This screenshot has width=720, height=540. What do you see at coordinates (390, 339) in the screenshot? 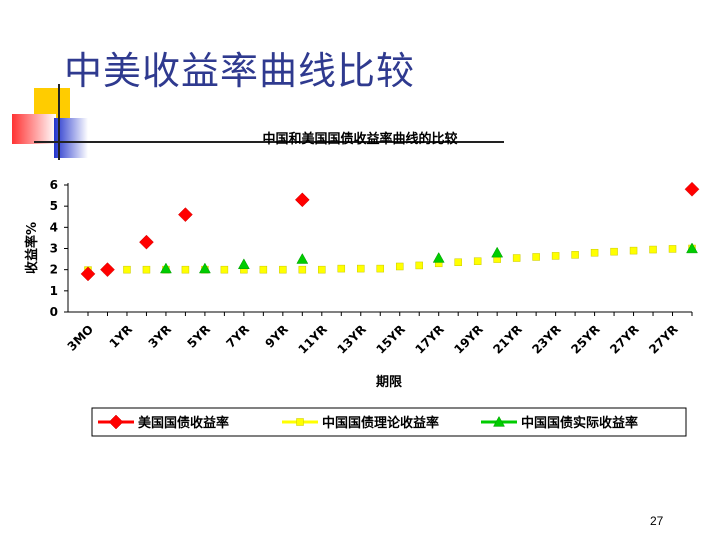
I see `x-tick-label: 15YR` at bounding box center [390, 339].